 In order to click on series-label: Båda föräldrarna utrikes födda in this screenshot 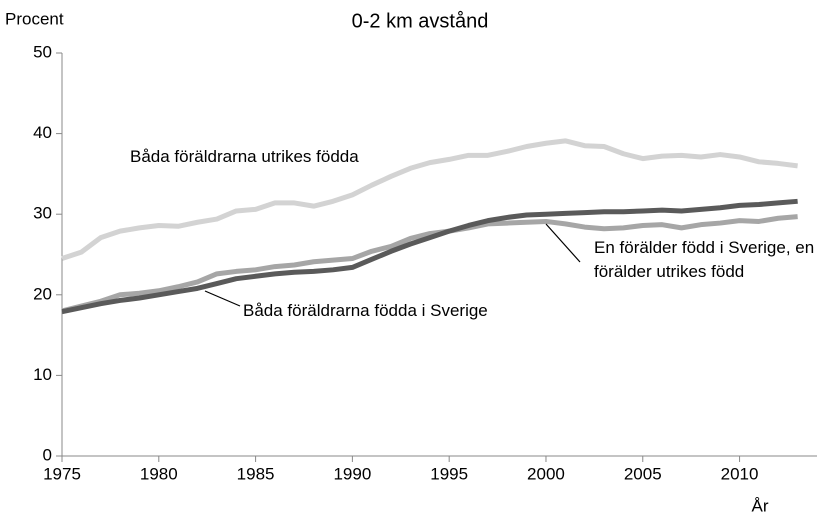, I will do `click(244, 156)`.